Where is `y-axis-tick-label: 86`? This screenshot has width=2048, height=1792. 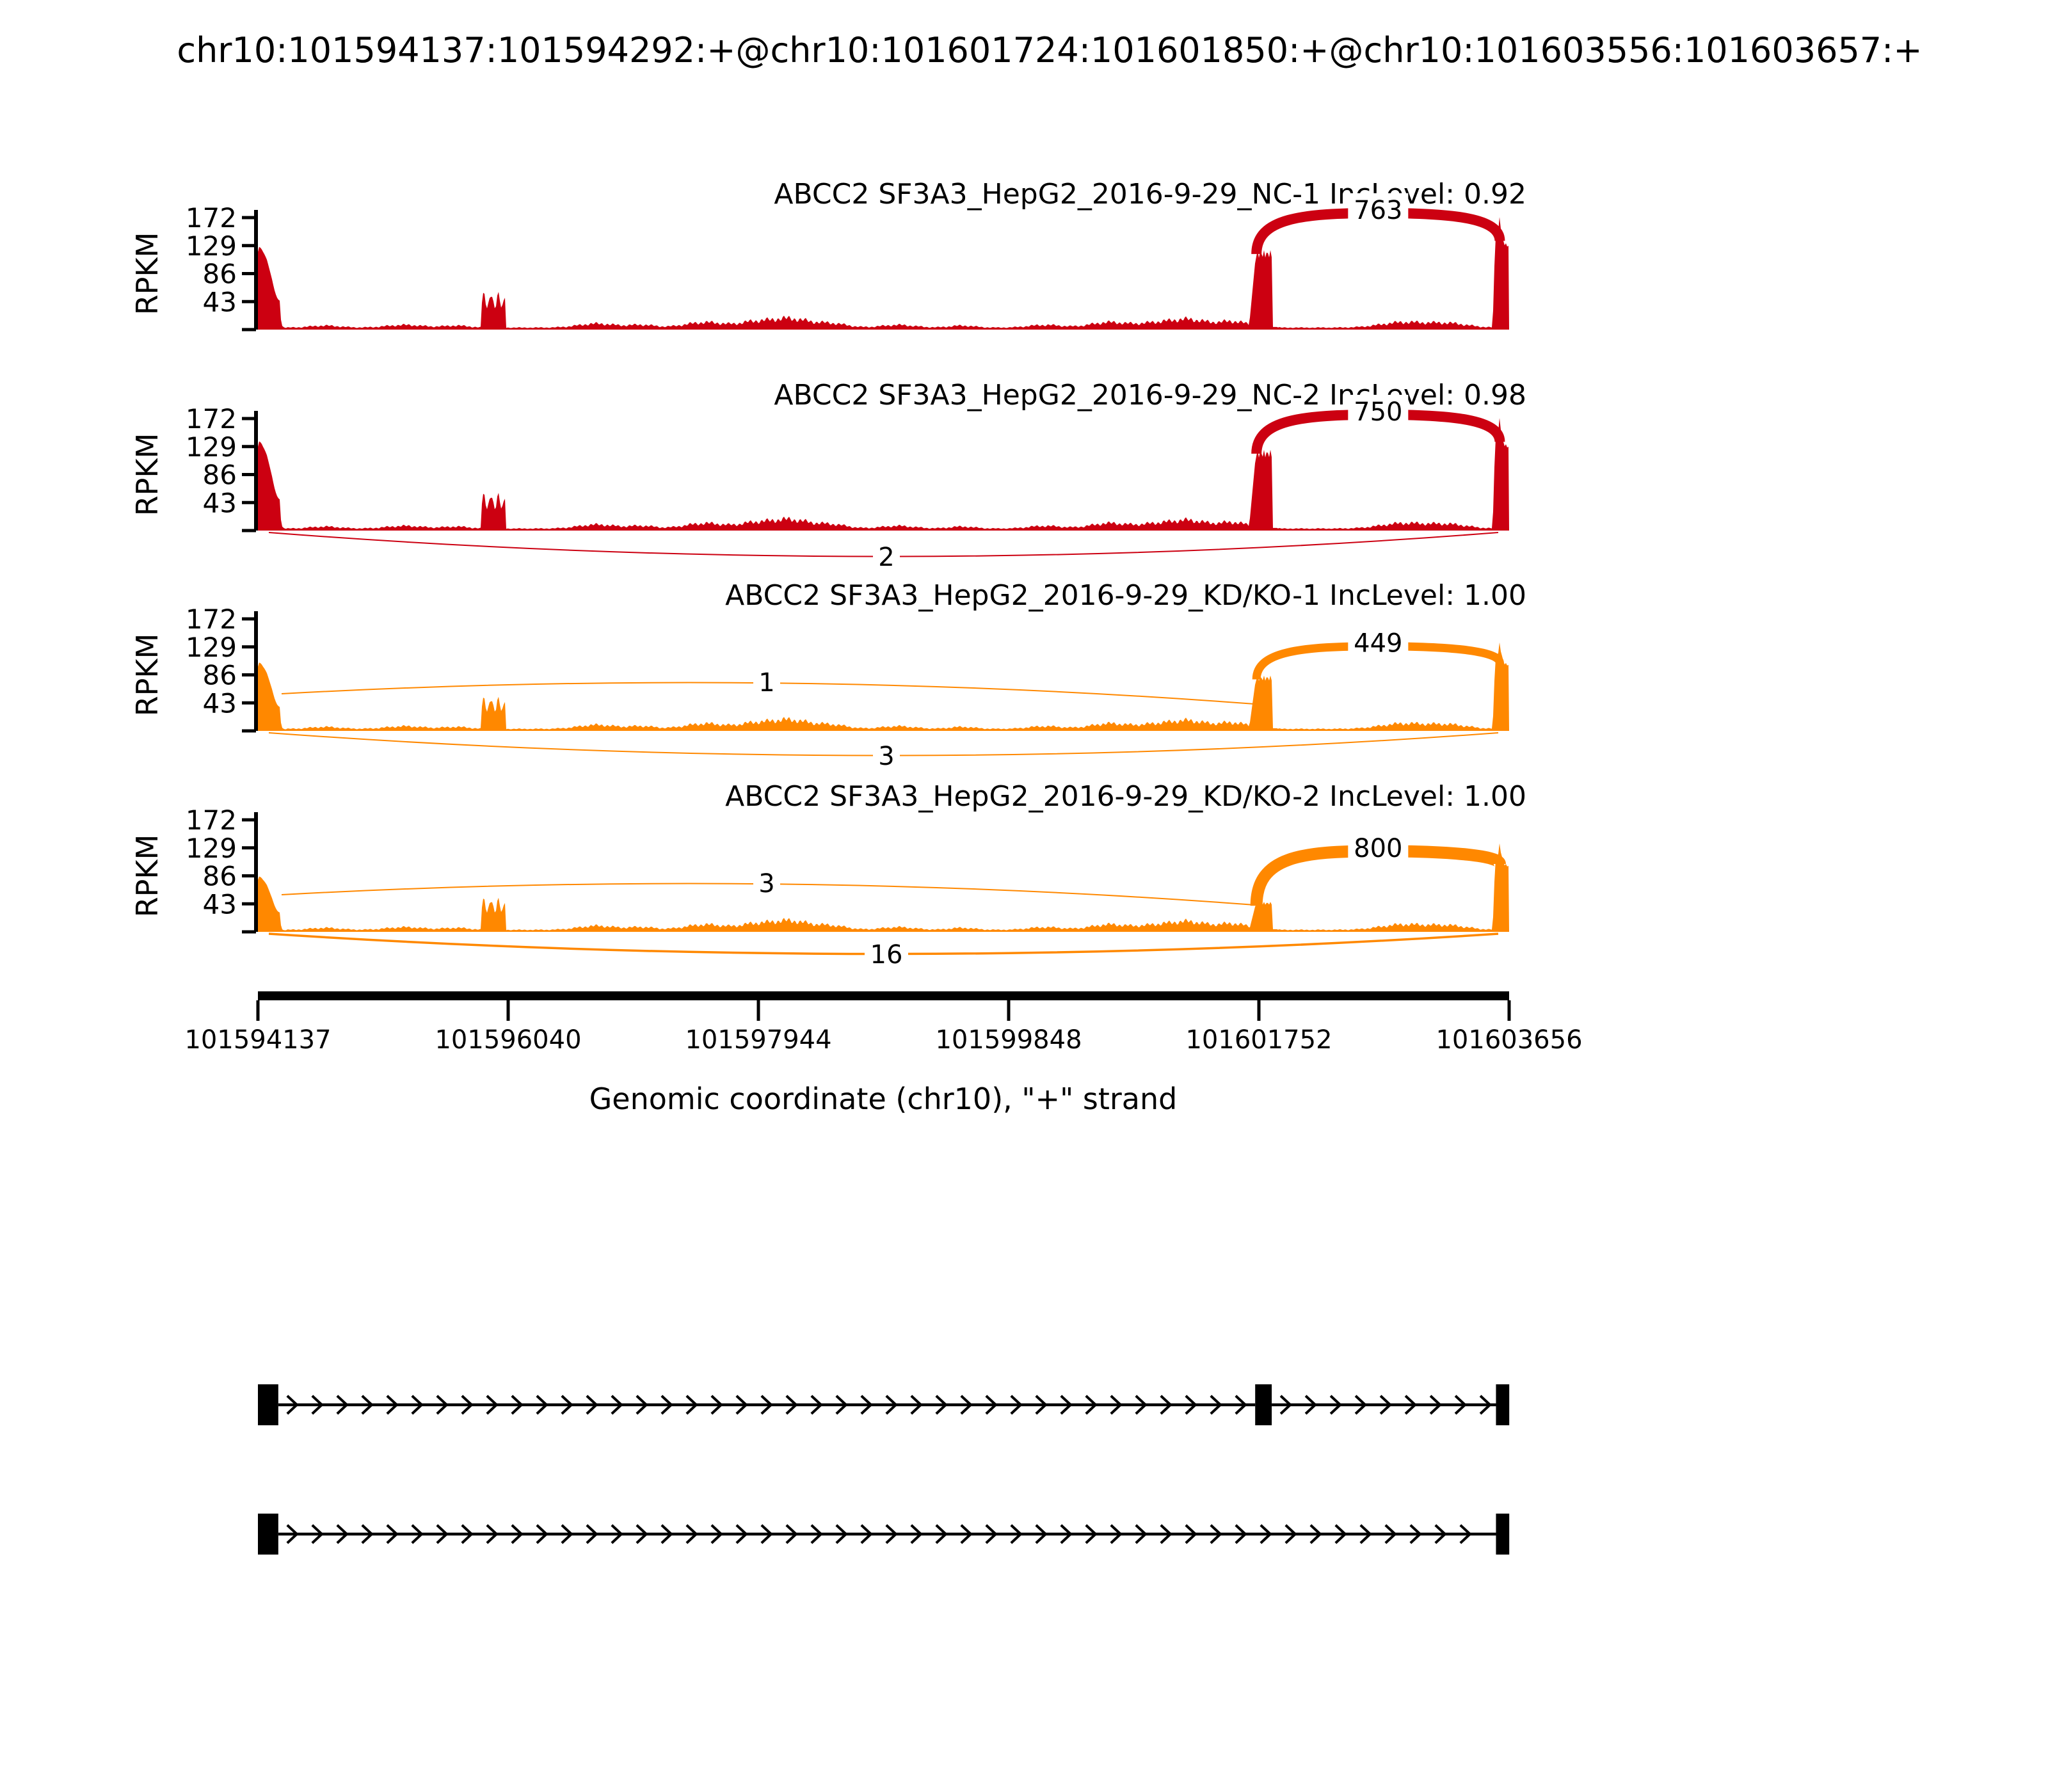
y-axis-tick-label: 86 is located at coordinates (220, 475).